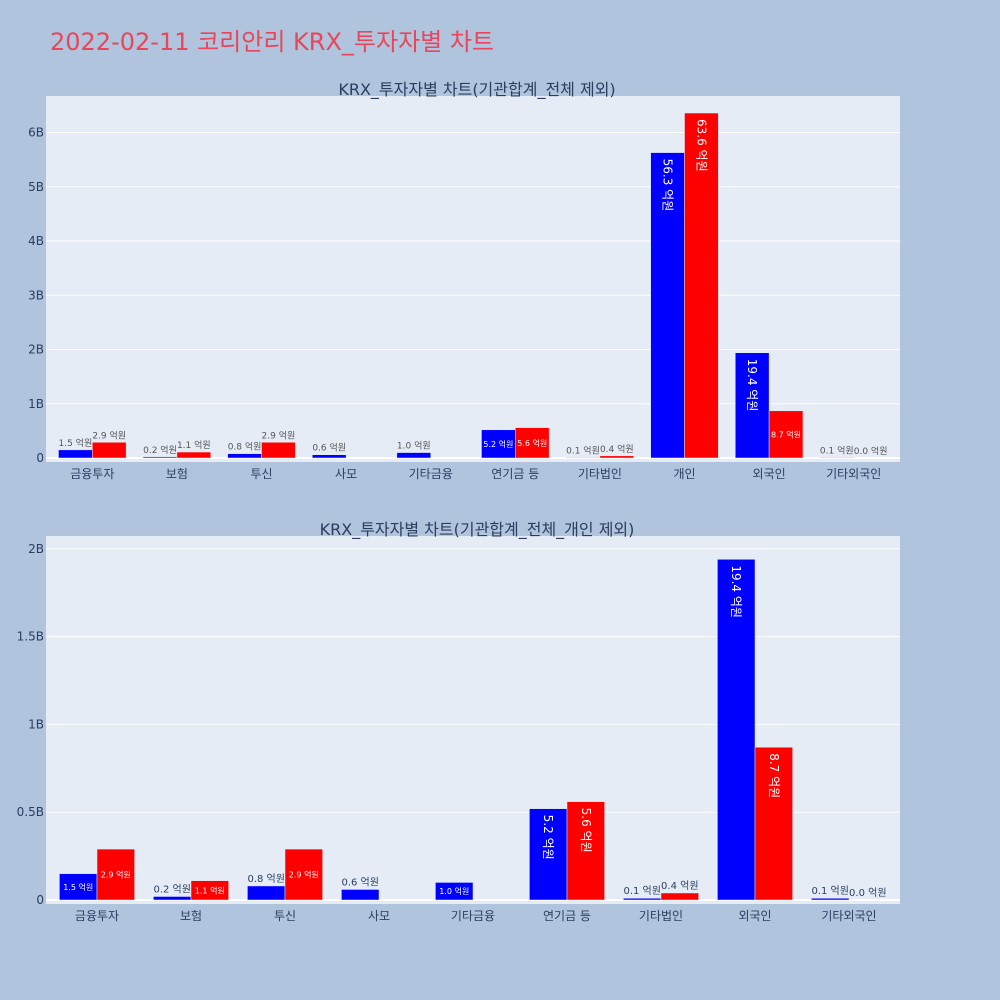 The height and width of the screenshot is (1000, 1000). I want to click on chart-1-y-tick-label: 1B, so click(36, 404).